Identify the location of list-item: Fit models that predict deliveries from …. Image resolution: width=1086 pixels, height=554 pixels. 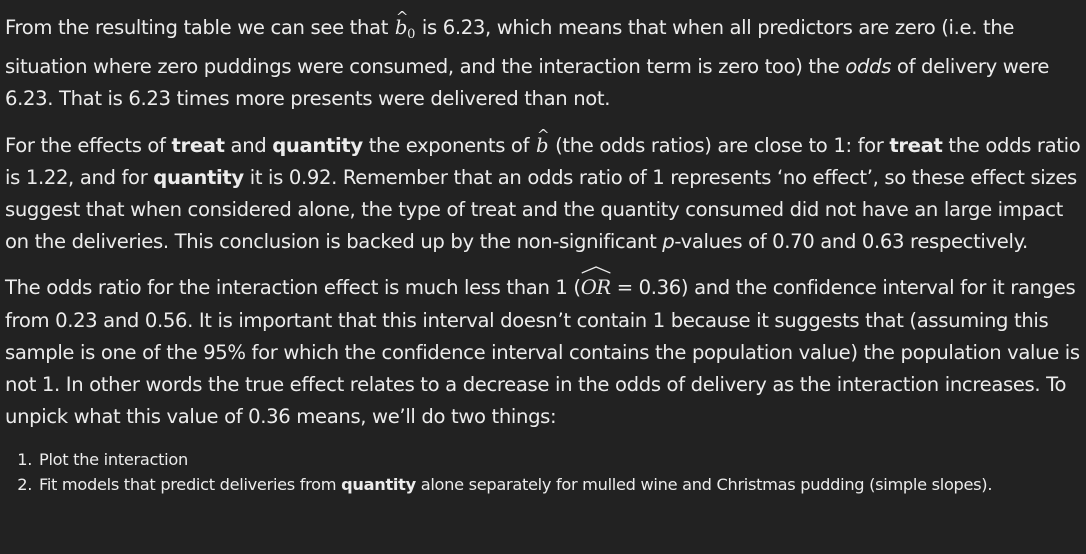
(559, 484).